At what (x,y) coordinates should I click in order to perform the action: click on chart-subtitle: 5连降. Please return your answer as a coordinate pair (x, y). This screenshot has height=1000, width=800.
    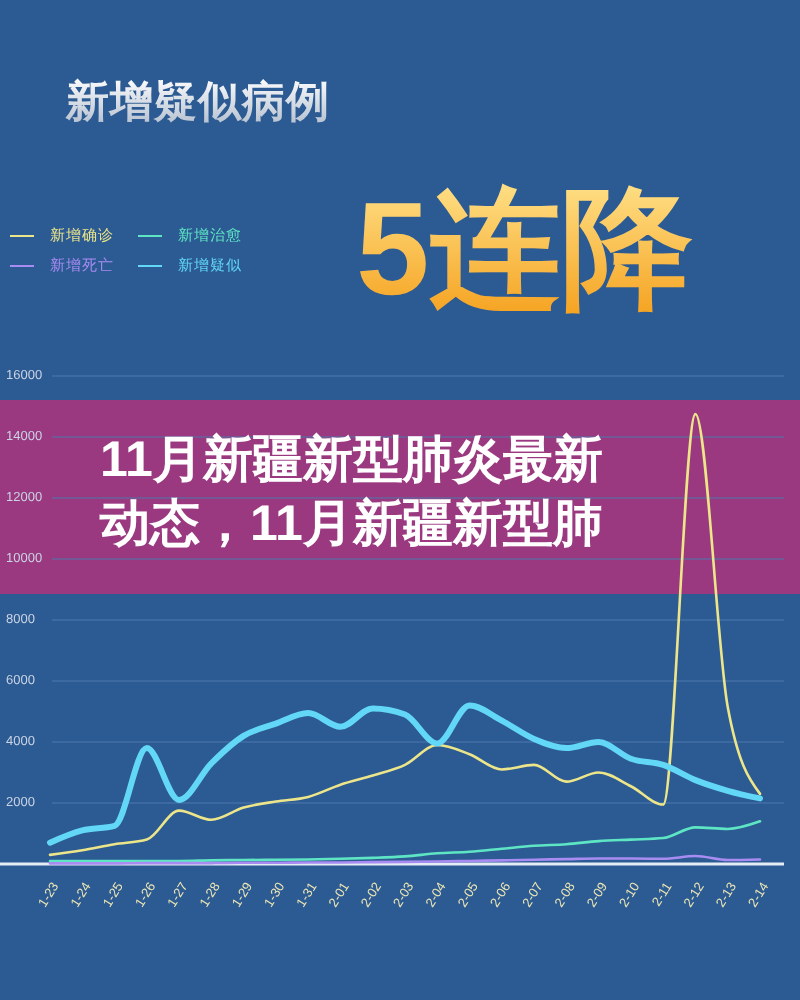
    Looking at the image, I should click on (525, 248).